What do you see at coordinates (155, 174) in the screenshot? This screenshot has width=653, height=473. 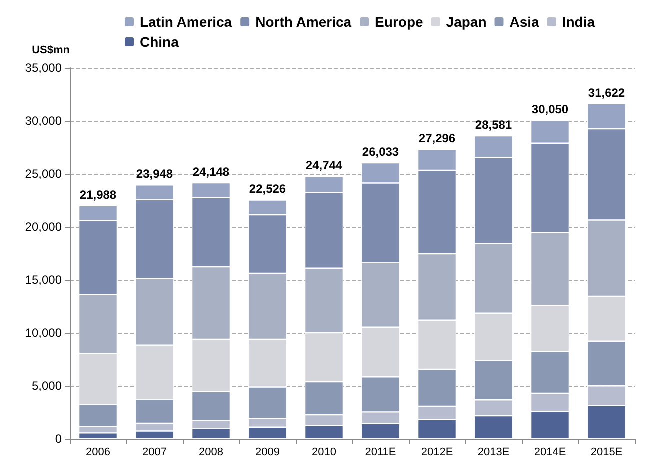 I see `total-label: 23,948` at bounding box center [155, 174].